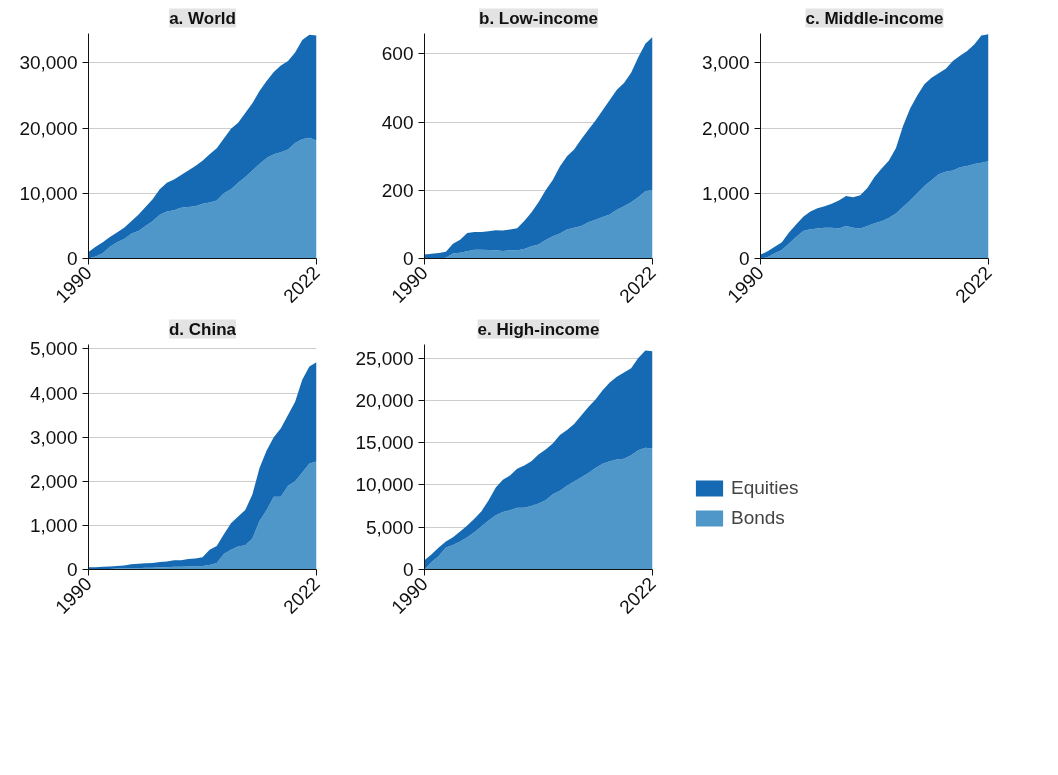  What do you see at coordinates (397, 190) in the screenshot?
I see `y-tick-label: 200` at bounding box center [397, 190].